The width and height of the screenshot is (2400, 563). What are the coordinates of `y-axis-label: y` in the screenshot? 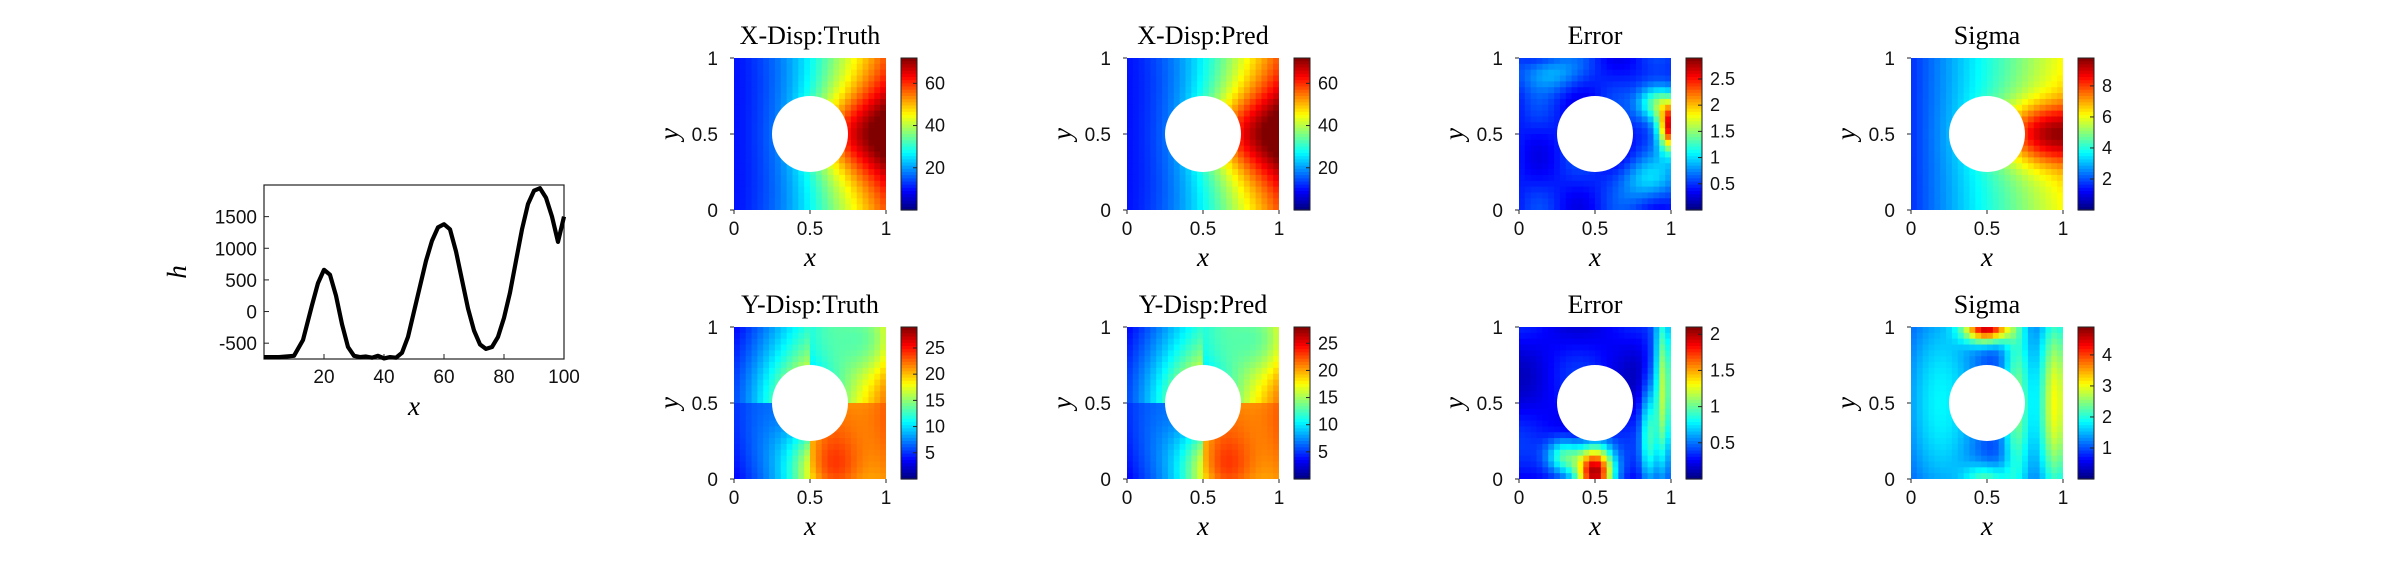 It's located at (669, 135).